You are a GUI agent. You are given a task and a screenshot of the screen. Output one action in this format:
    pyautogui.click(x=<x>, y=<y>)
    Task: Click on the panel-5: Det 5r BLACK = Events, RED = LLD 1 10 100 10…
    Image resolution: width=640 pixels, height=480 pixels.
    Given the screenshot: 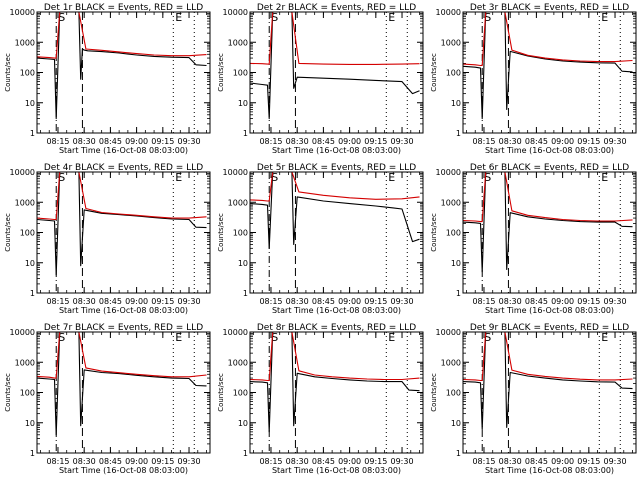 What is the action you would take?
    pyautogui.click(x=320, y=239)
    